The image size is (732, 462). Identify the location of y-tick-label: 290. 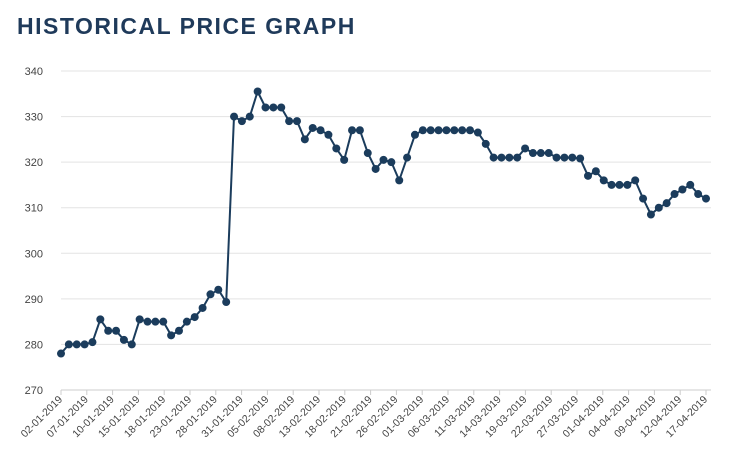
(34, 300).